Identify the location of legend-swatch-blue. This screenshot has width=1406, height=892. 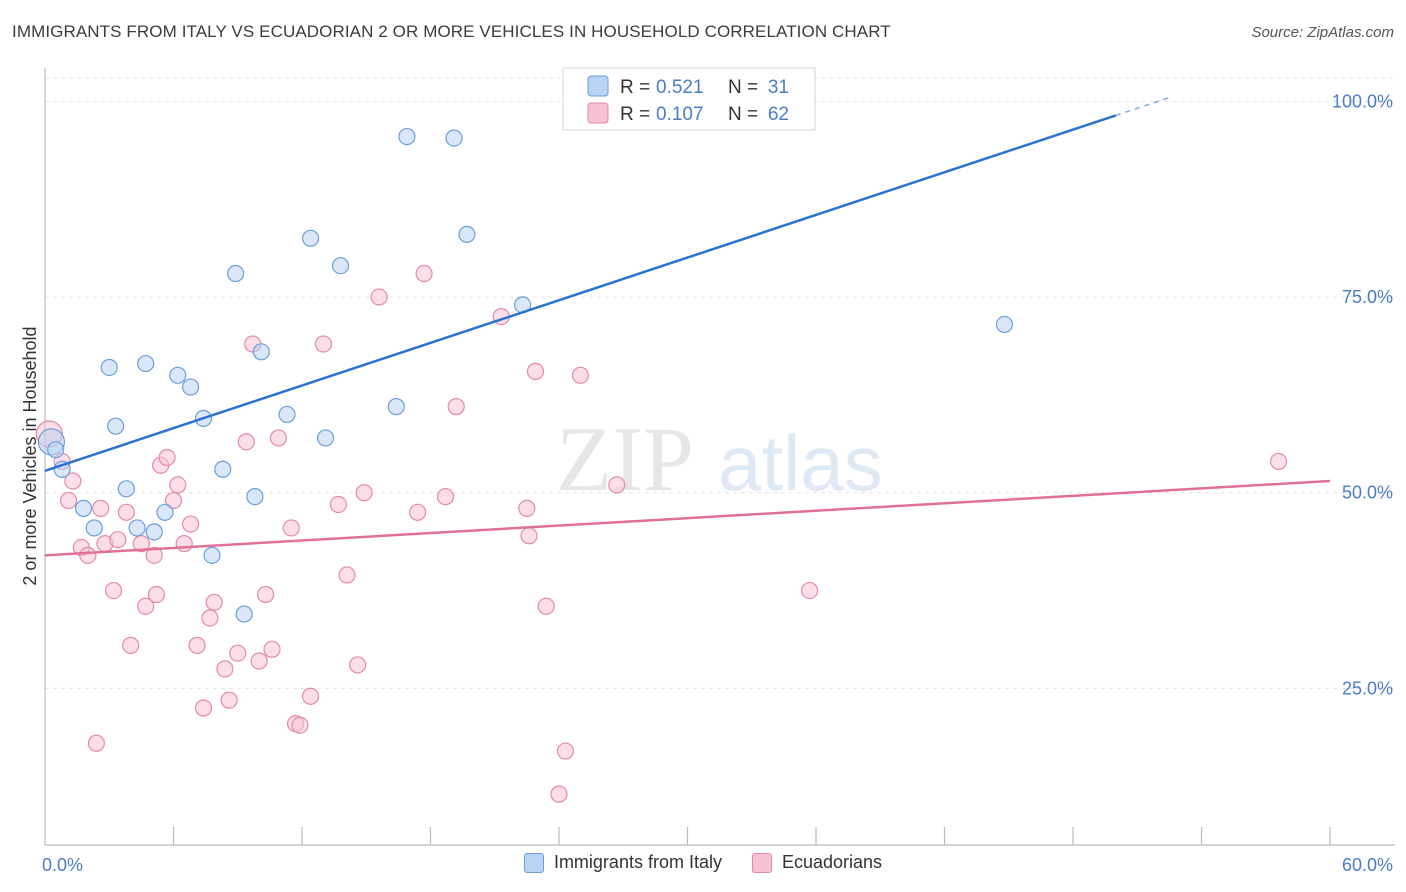
(533, 862).